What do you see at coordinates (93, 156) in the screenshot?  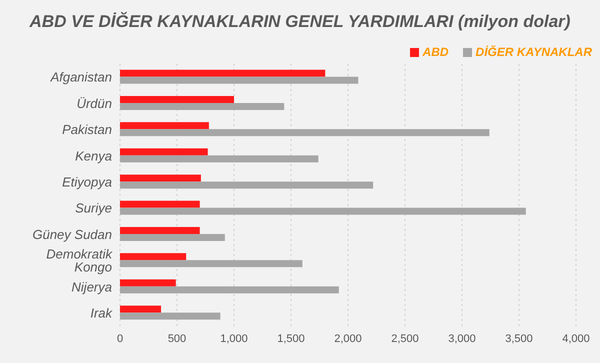 I see `y-tick-label: Kenya` at bounding box center [93, 156].